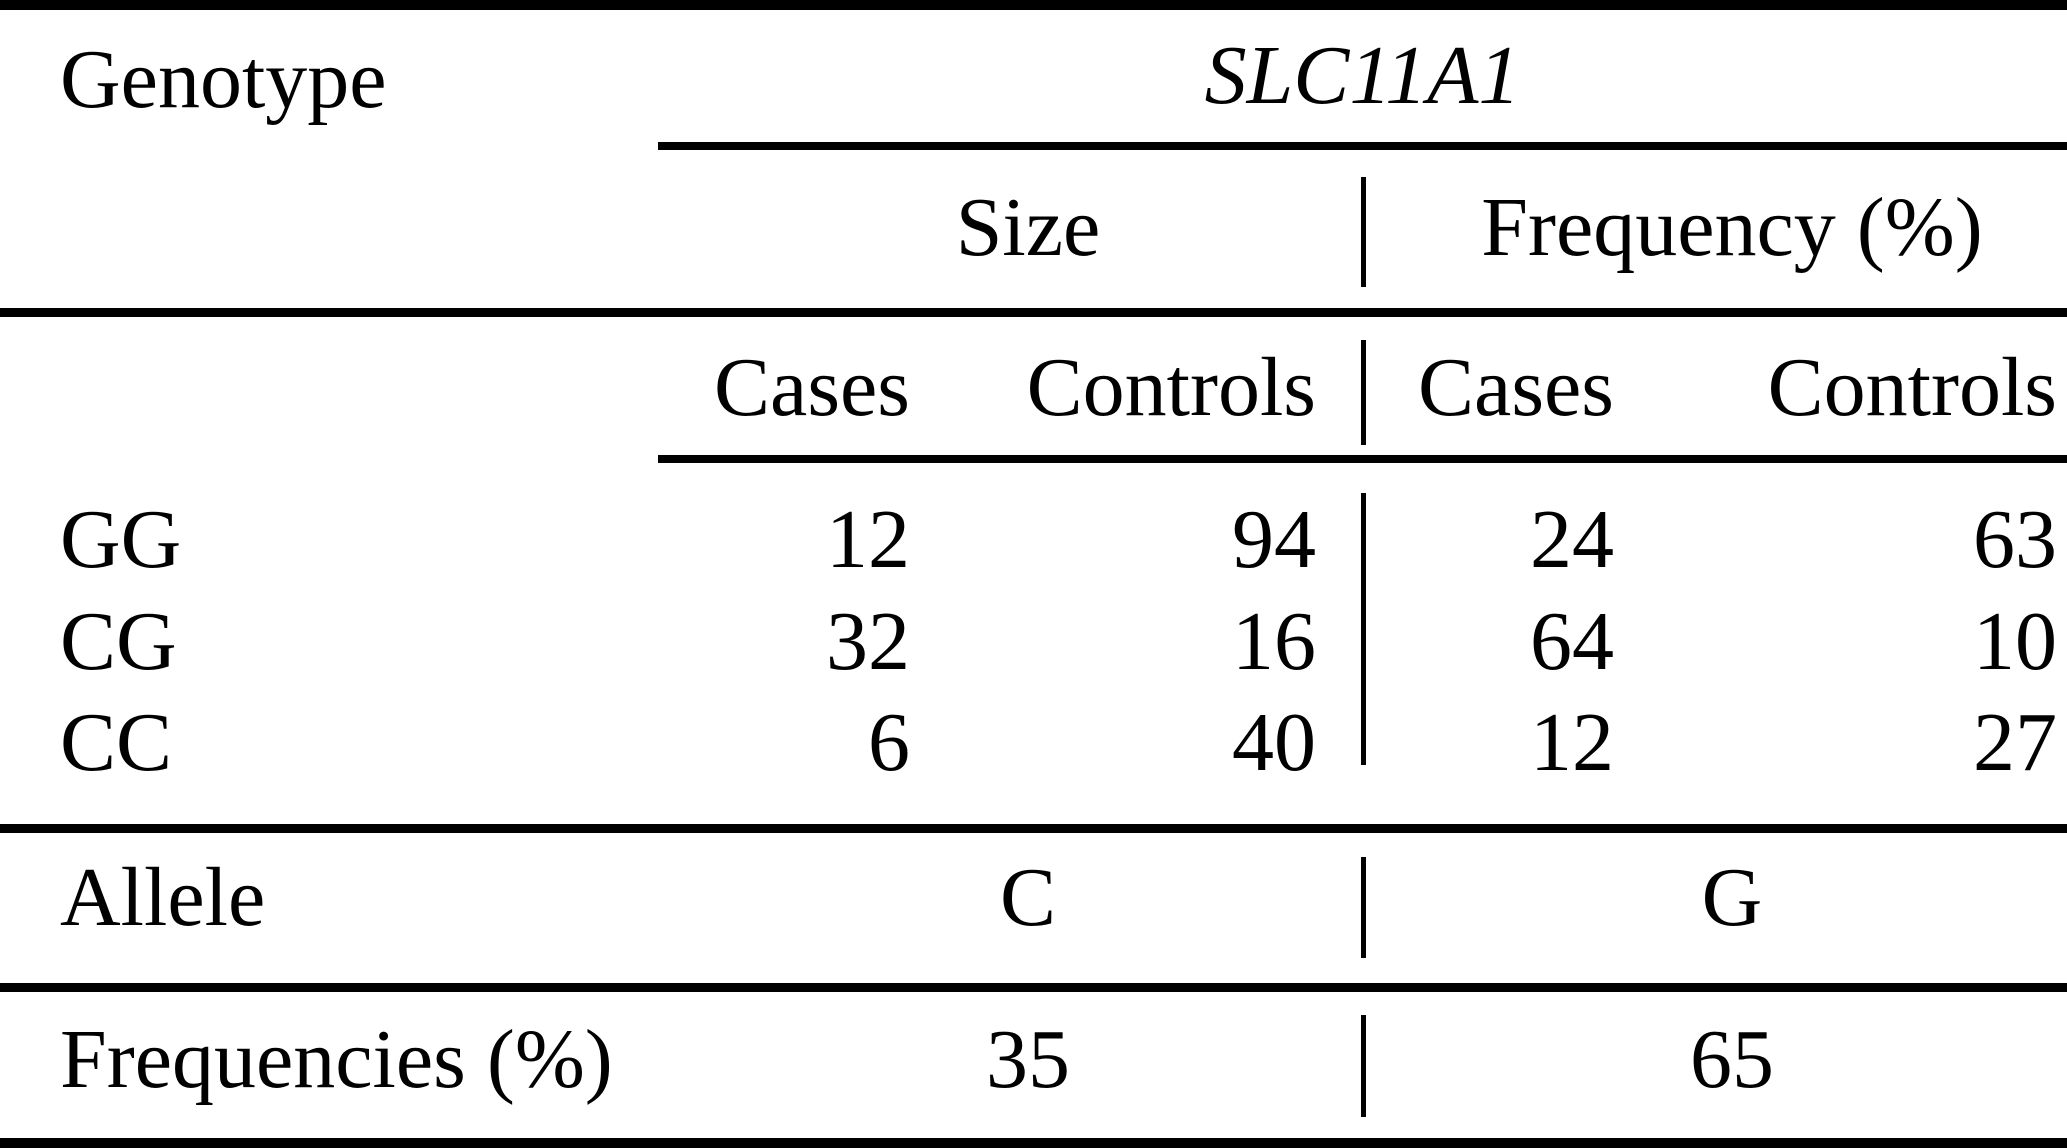  What do you see at coordinates (336, 1059) in the screenshot?
I see `frequencies-row-label: Frequencies (%)` at bounding box center [336, 1059].